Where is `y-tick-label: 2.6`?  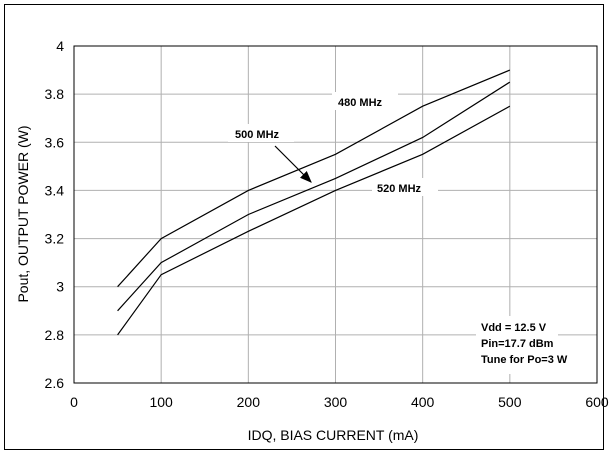 y-tick-label: 2.6 is located at coordinates (55, 383).